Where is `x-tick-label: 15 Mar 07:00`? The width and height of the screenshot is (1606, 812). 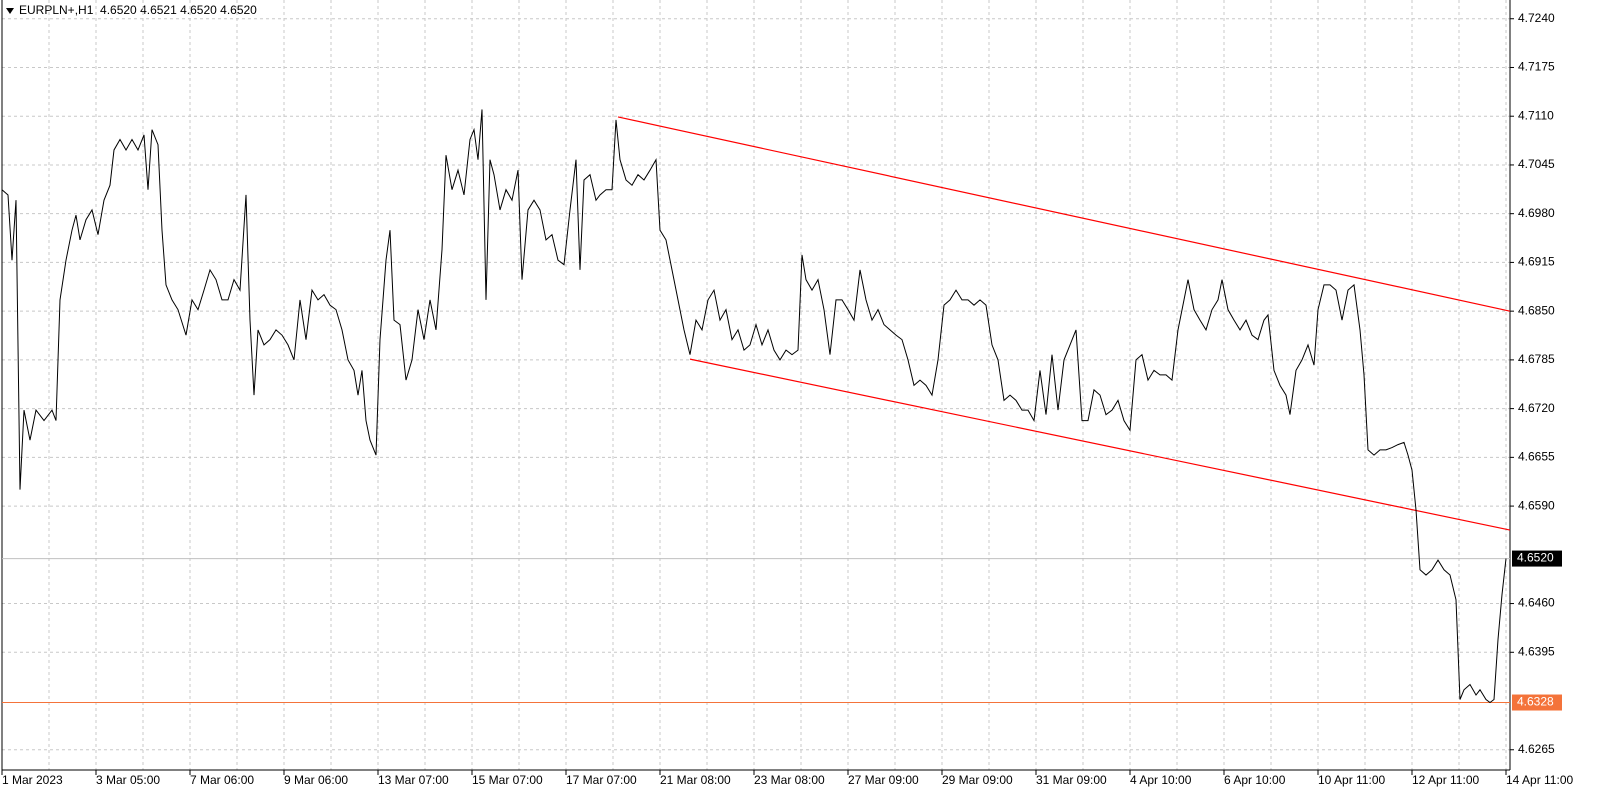 x-tick-label: 15 Mar 07:00 is located at coordinates (507, 780).